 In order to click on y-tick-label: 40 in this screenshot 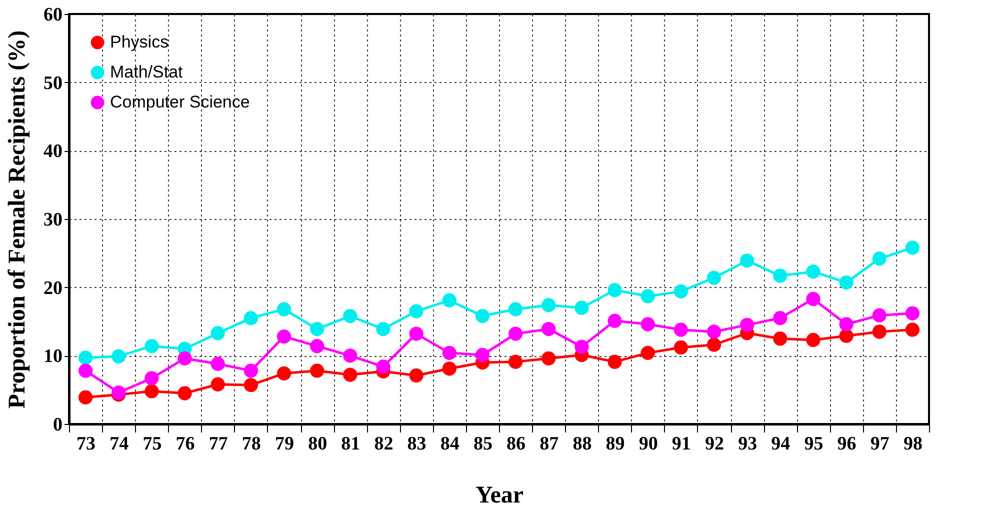, I will do `click(53, 151)`.